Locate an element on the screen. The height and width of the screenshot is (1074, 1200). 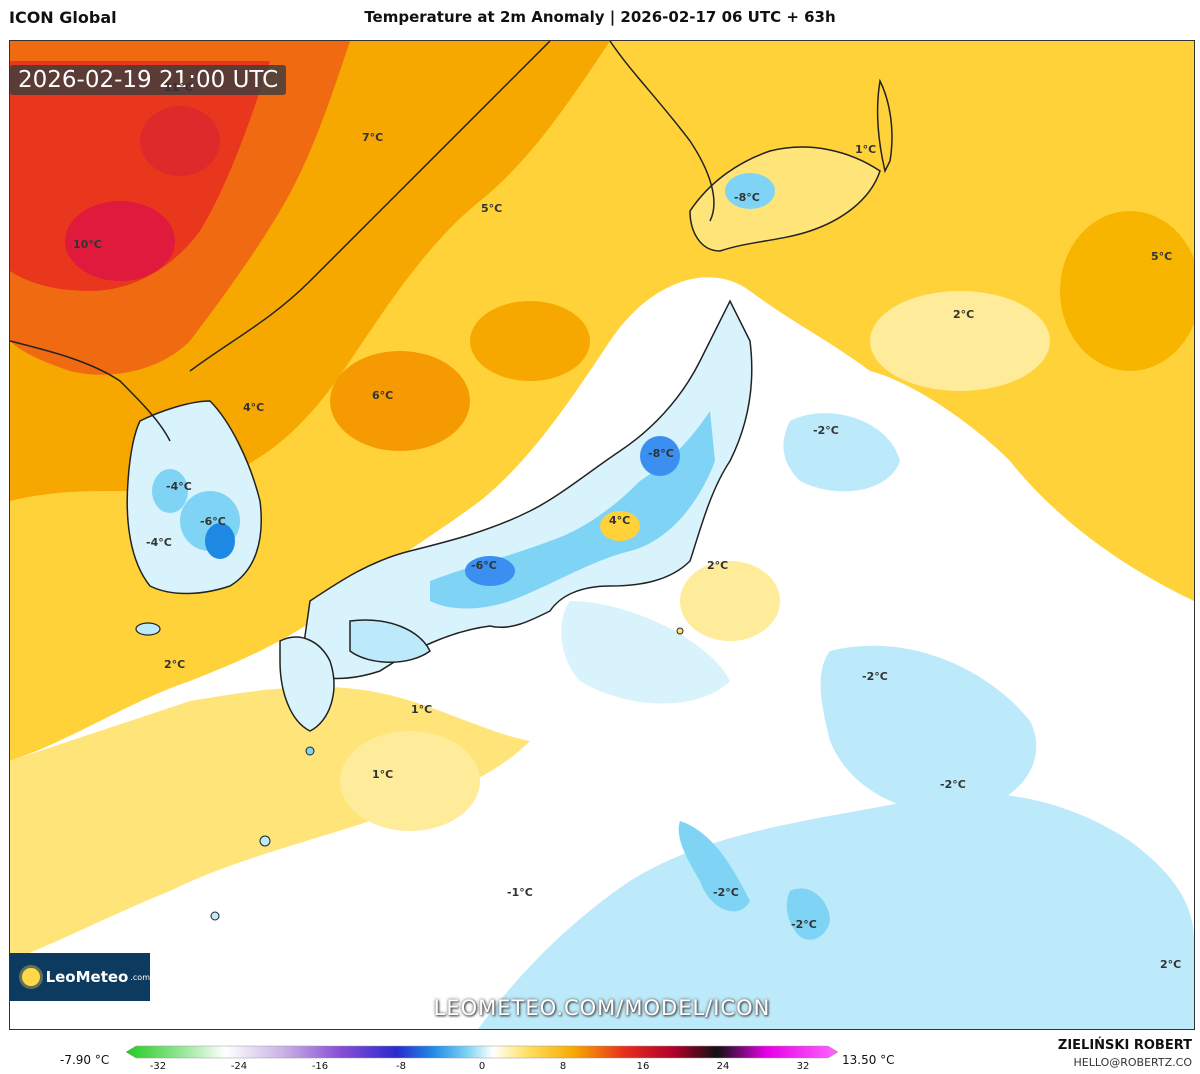
logo-suffix: .com is located at coordinates (140, 977).